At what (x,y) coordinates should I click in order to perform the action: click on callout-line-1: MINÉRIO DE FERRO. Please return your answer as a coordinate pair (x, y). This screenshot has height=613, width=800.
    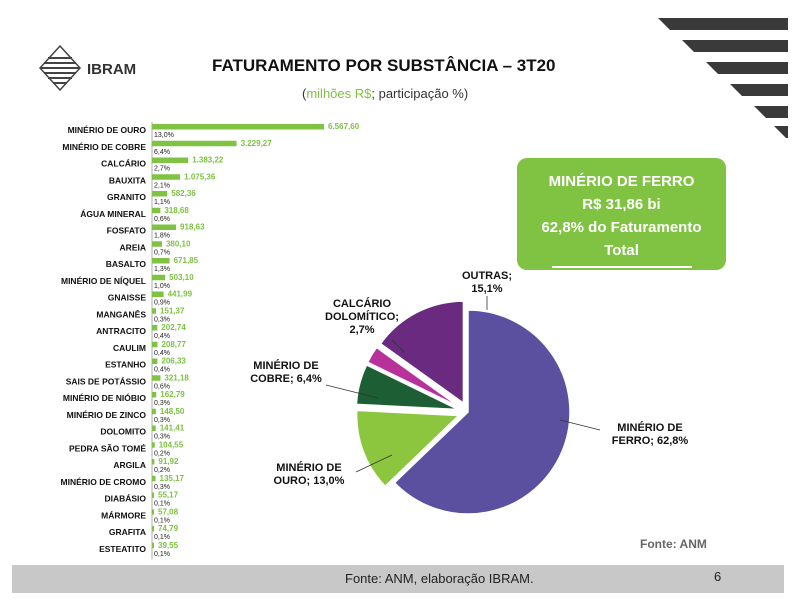
    Looking at the image, I should click on (621, 181).